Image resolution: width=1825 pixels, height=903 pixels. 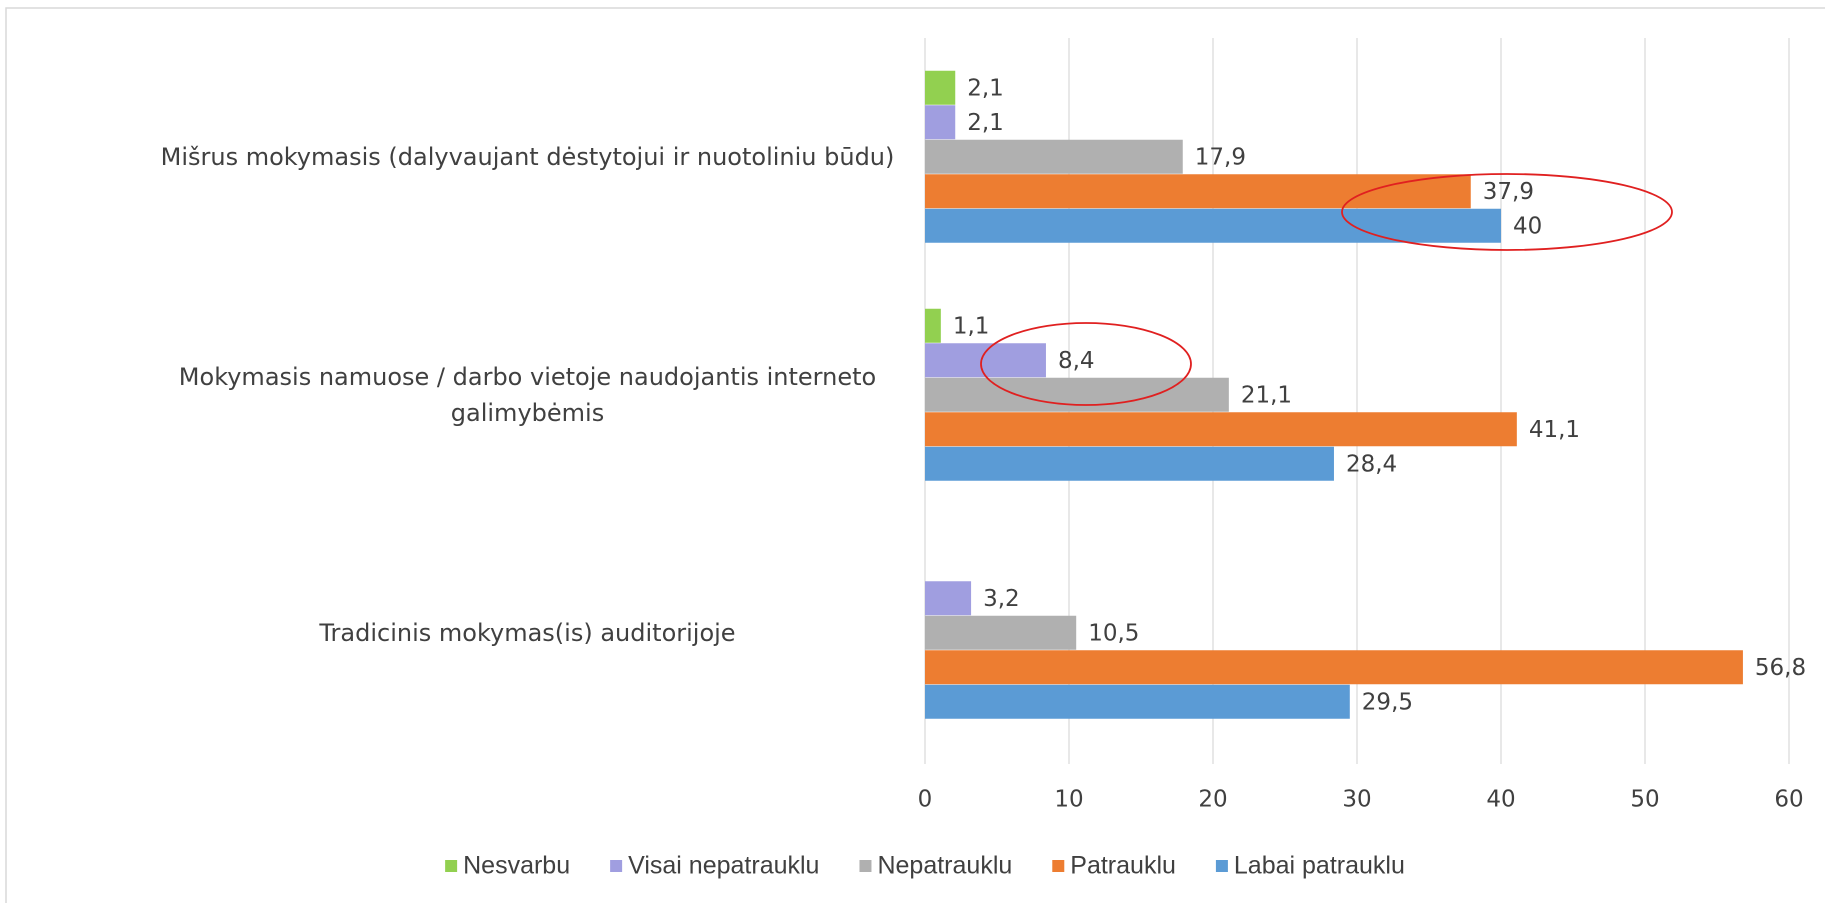 I want to click on x-tick-label: 50, so click(x=1644, y=800).